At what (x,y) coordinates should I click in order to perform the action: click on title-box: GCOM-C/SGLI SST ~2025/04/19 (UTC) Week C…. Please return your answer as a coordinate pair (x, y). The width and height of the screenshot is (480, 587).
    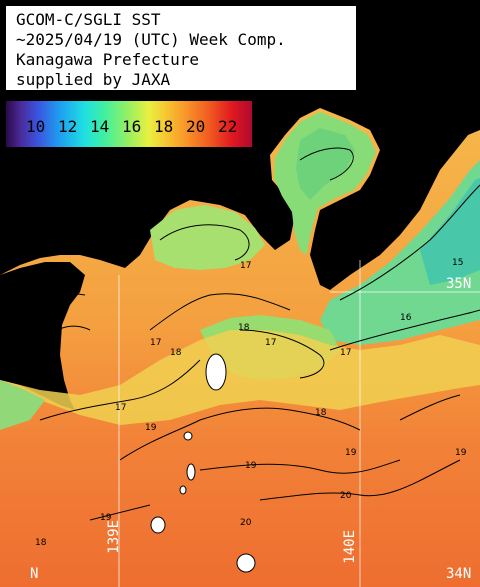
    Looking at the image, I should click on (181, 48).